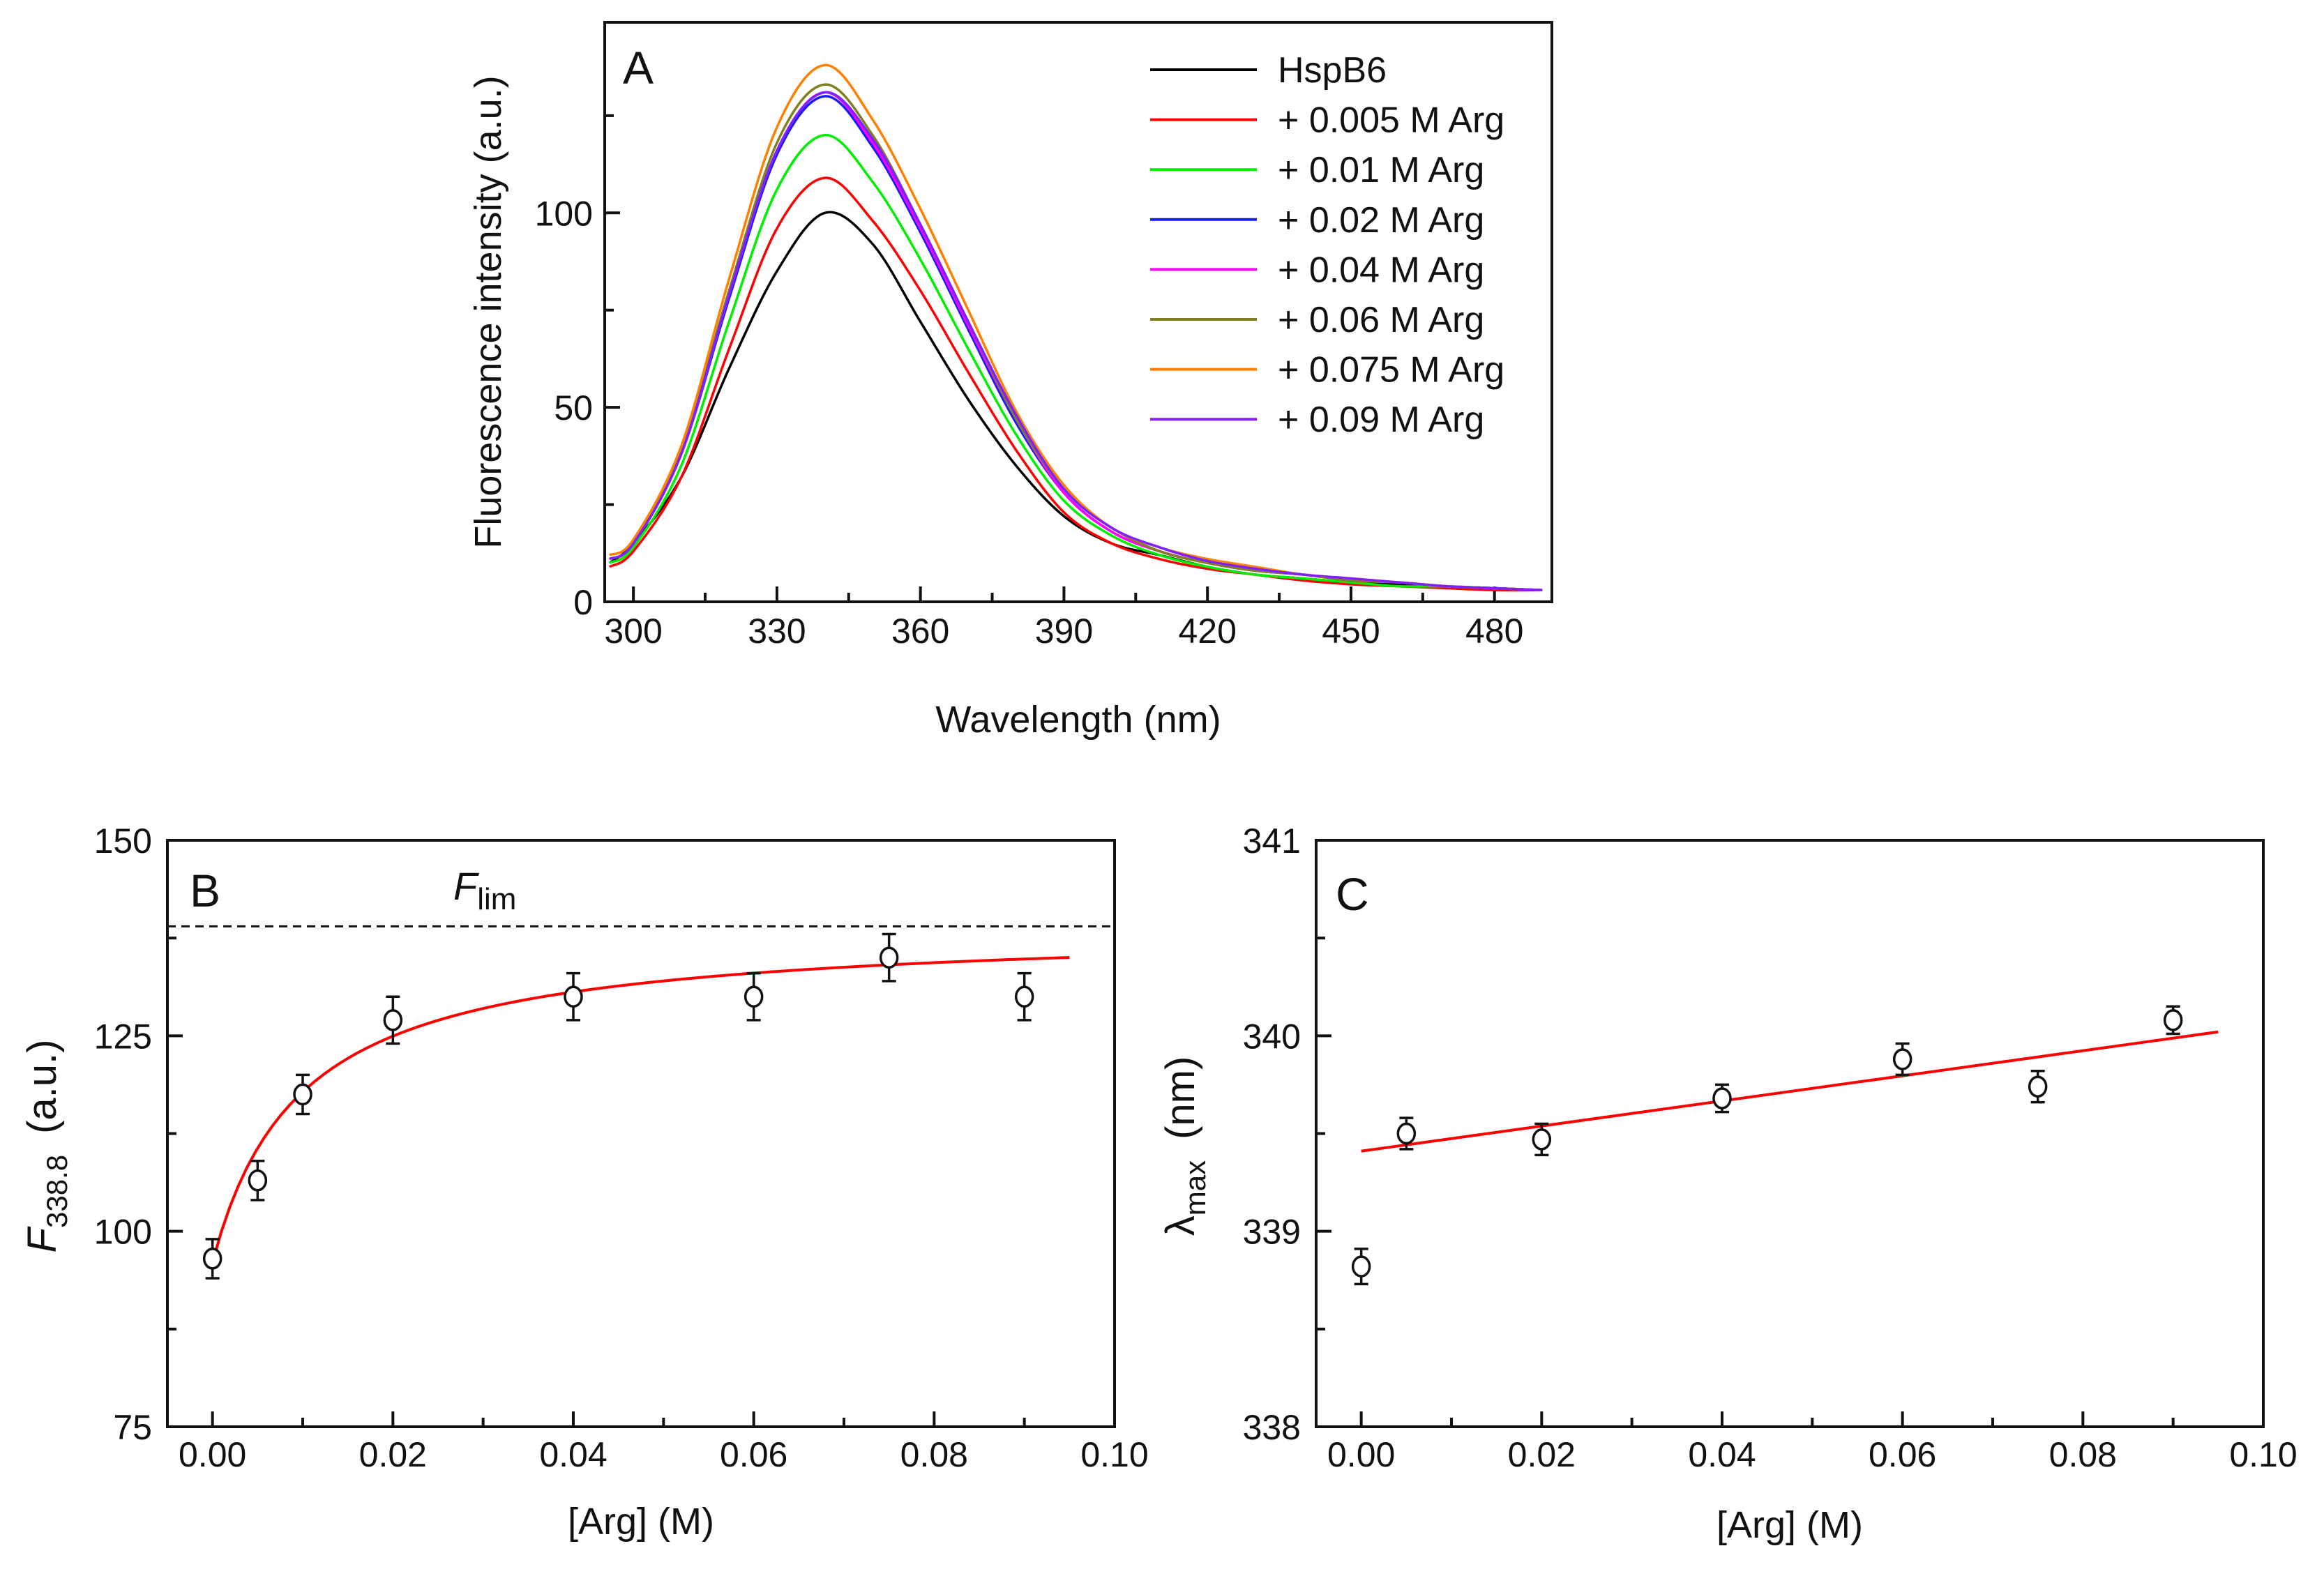 The height and width of the screenshot is (1576, 2324). What do you see at coordinates (1351, 631) in the screenshot?
I see `x-tick-label: 450` at bounding box center [1351, 631].